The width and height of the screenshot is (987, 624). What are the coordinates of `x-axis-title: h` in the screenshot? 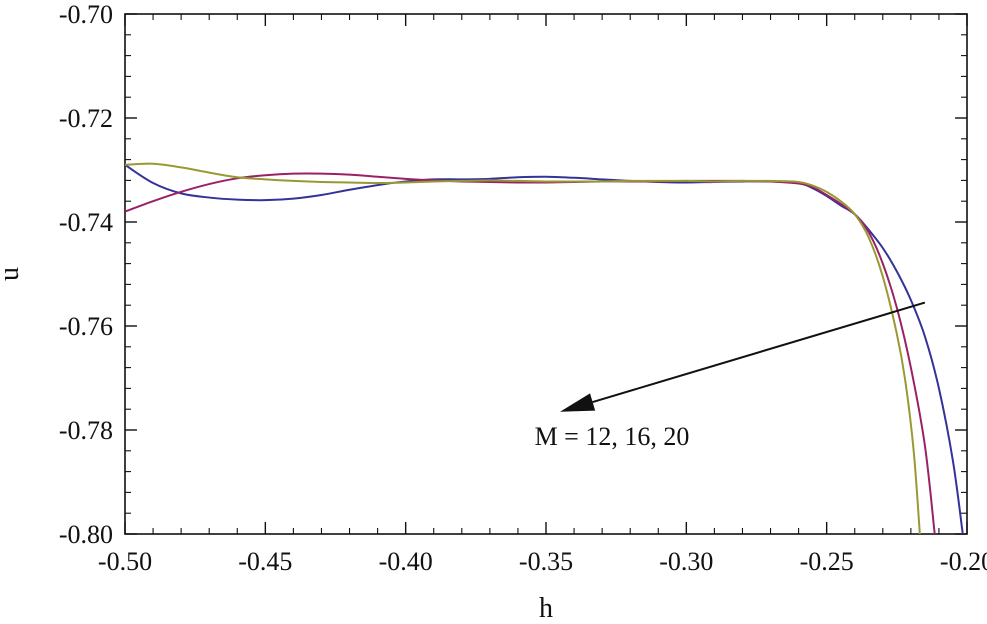 It's located at (546, 608).